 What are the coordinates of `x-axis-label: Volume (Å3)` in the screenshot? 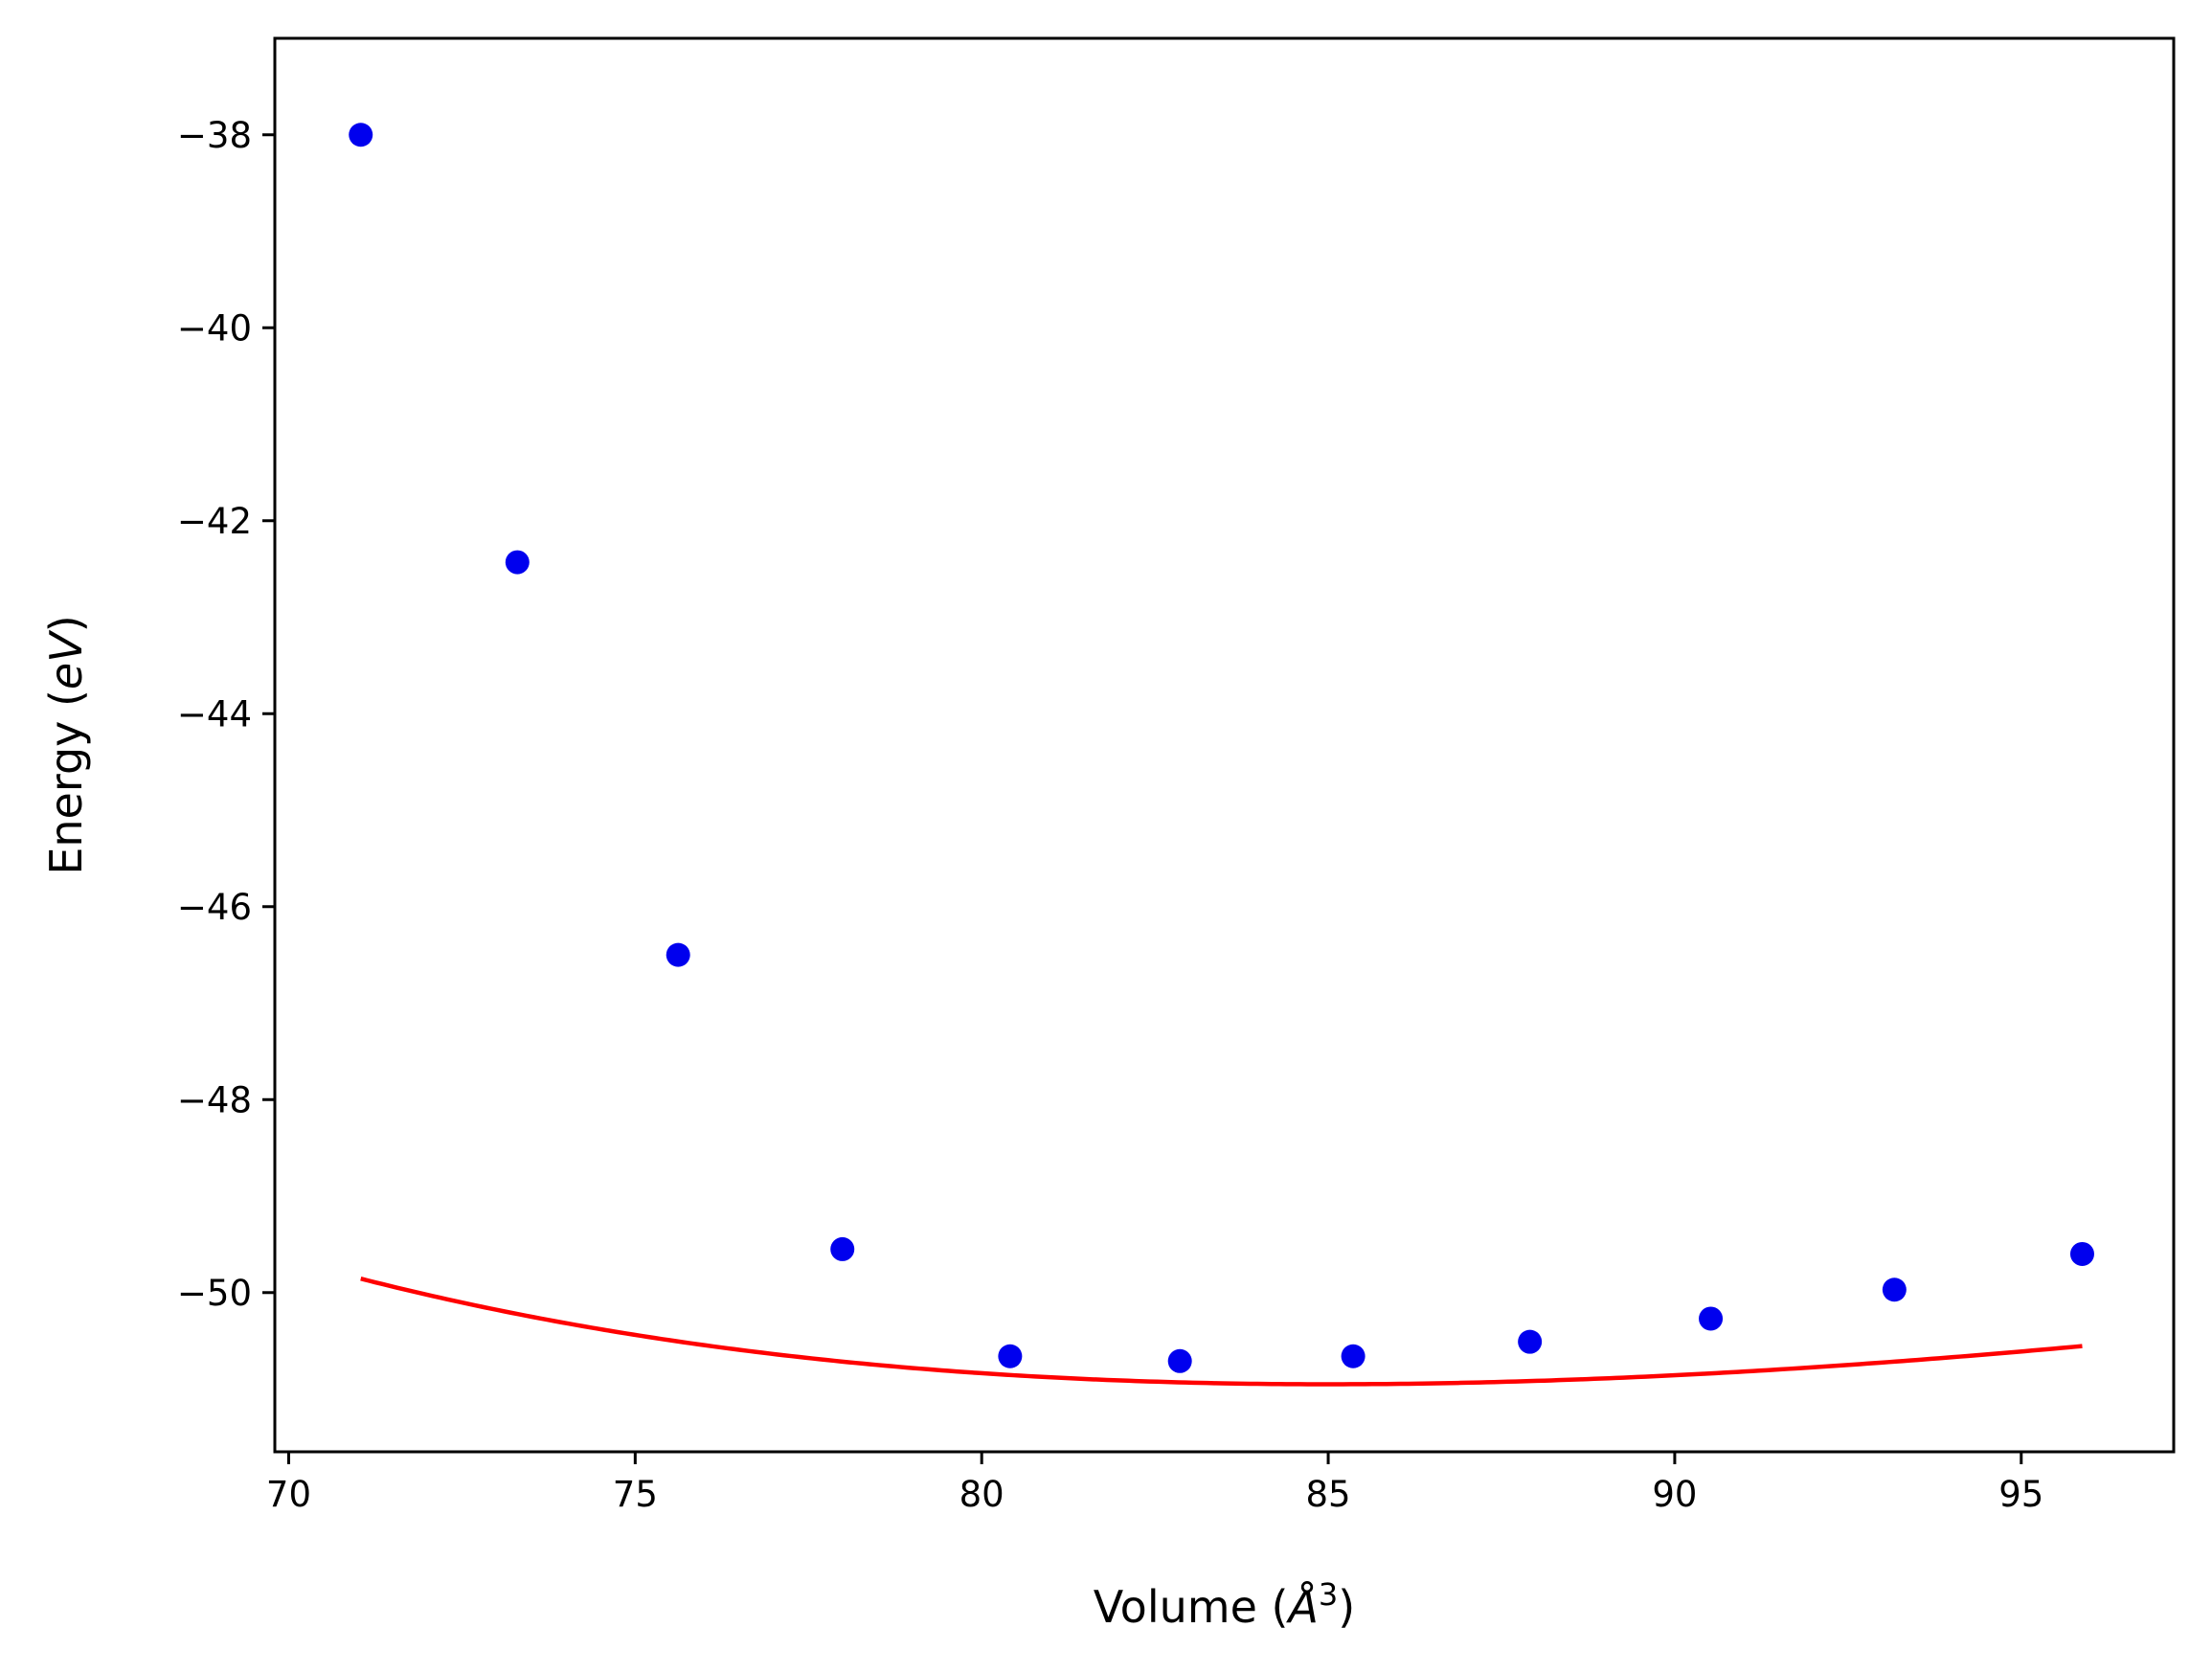 It's located at (1224, 1604).